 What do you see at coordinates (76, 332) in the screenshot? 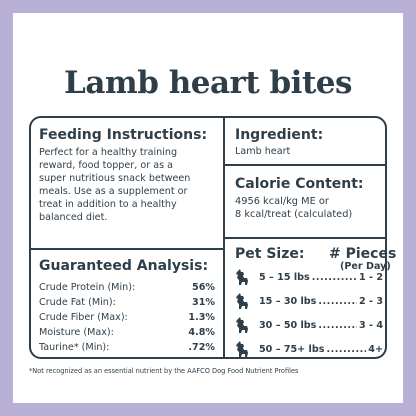
I see `analysis-label: Moisture (Max):` at bounding box center [76, 332].